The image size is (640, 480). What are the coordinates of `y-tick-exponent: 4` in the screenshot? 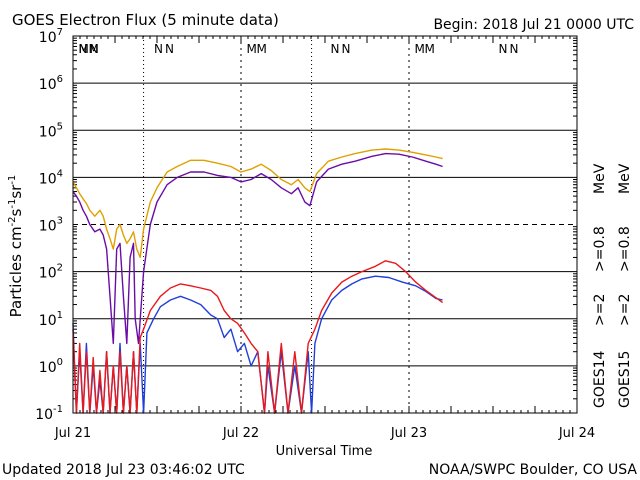 It's located at (60, 173).